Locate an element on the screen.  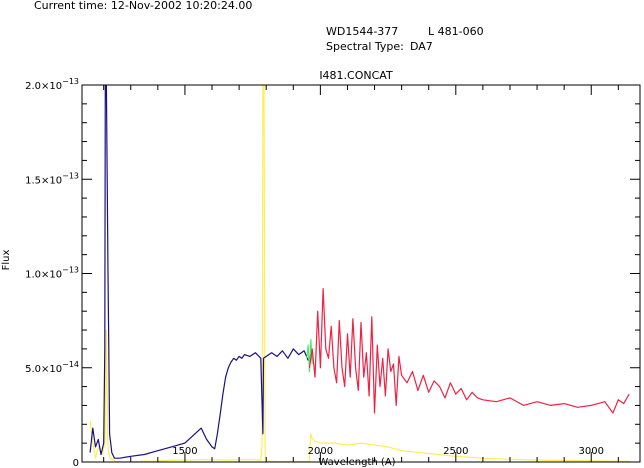
spectral-type-label: Spectral Type: is located at coordinates (365, 46).